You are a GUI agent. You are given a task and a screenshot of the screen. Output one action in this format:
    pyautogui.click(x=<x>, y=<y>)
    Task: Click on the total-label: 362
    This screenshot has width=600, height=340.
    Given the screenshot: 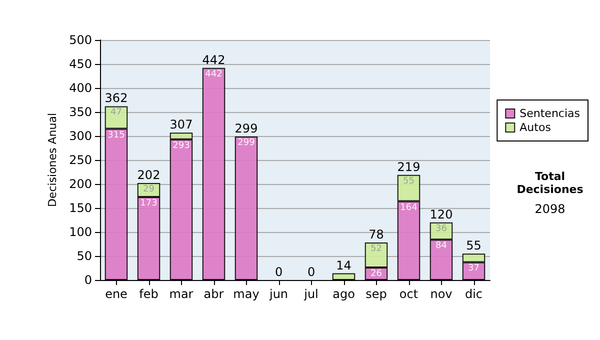 What is the action you would take?
    pyautogui.click(x=116, y=98)
    